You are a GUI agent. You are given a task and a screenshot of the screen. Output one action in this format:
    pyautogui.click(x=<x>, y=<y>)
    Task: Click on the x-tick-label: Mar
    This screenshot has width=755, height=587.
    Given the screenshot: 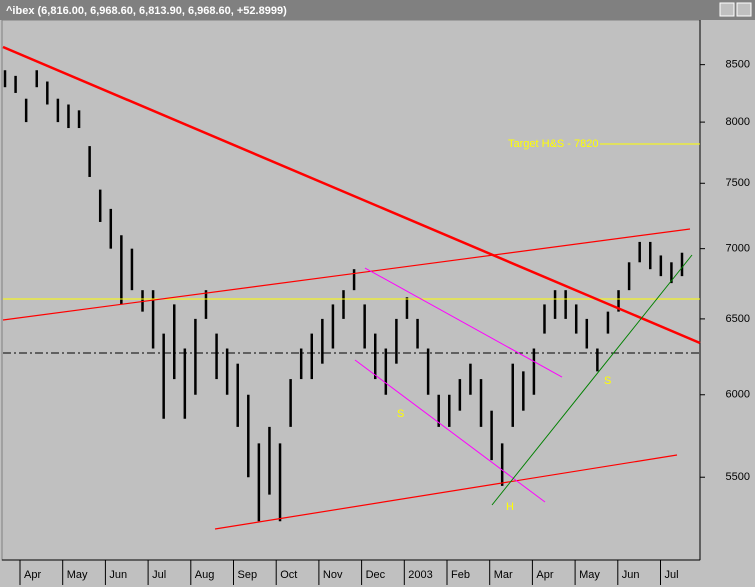 What is the action you would take?
    pyautogui.click(x=503, y=575)
    